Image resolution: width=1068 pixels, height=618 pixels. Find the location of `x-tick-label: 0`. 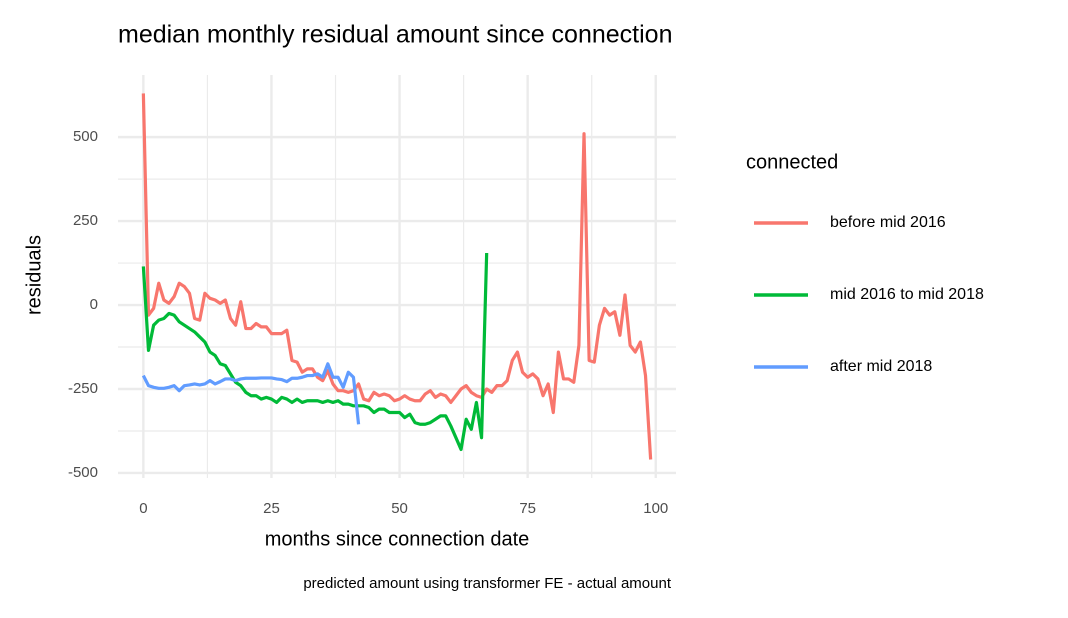

x-tick-label: 0 is located at coordinates (143, 508).